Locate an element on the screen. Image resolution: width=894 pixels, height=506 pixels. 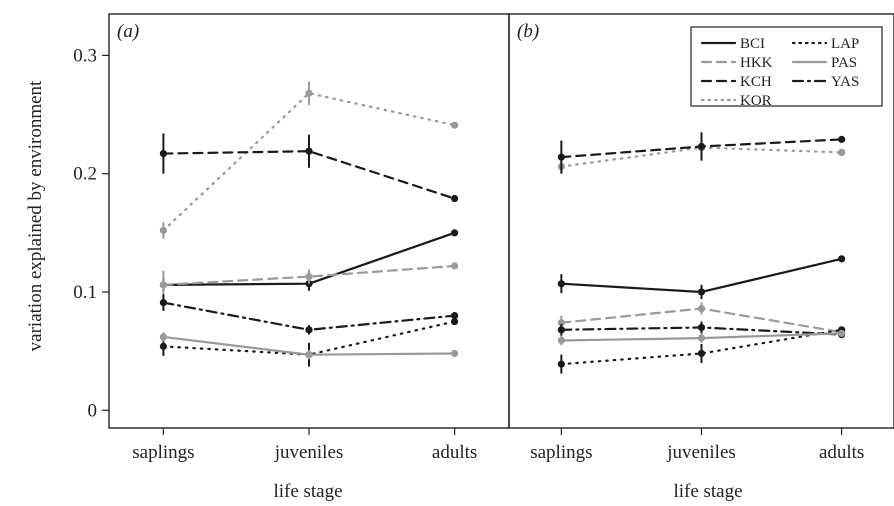
series-b-PAS is located at coordinates (701, 337).